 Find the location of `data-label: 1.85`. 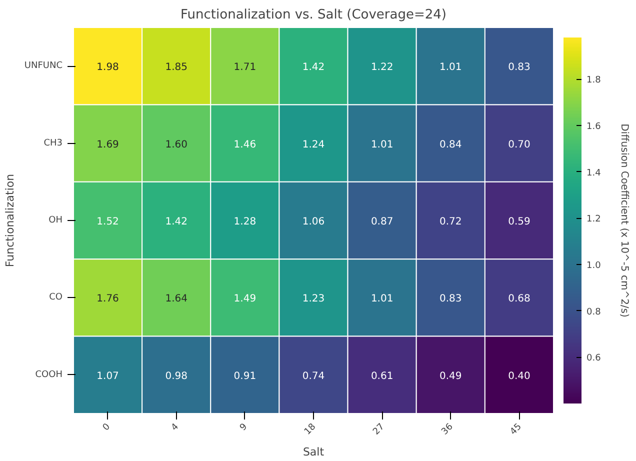

data-label: 1.85 is located at coordinates (176, 68).